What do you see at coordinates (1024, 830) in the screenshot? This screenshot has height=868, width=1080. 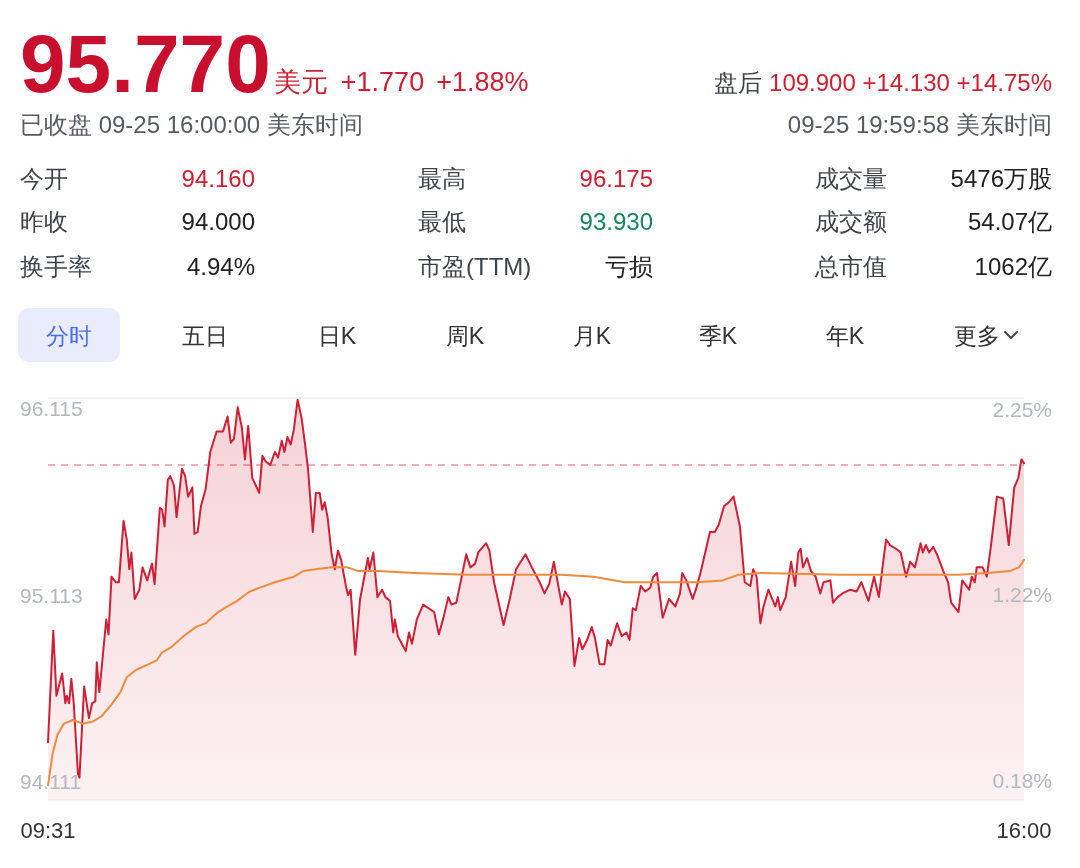 I see `xtick: 16:00` at bounding box center [1024, 830].